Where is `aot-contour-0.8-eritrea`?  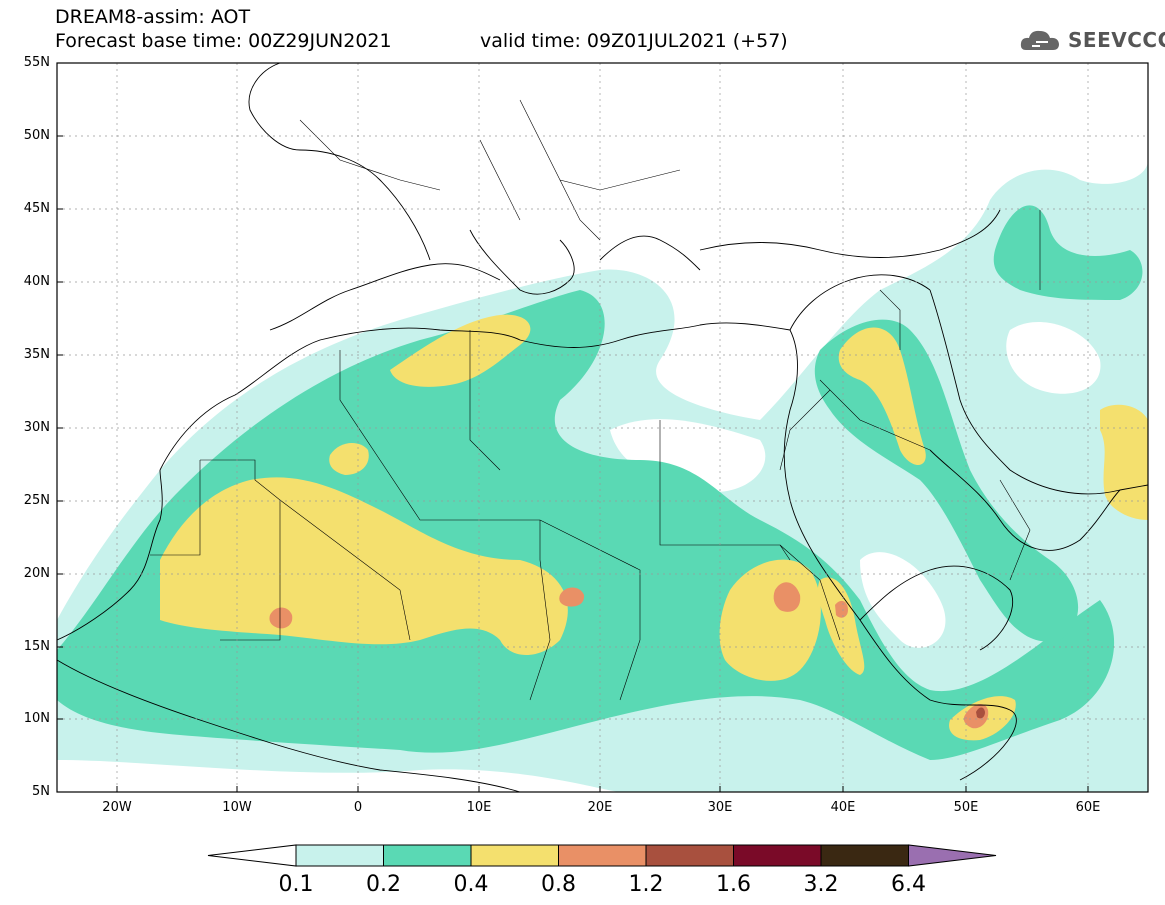
aot-contour-0.8-eritrea is located at coordinates (841, 609).